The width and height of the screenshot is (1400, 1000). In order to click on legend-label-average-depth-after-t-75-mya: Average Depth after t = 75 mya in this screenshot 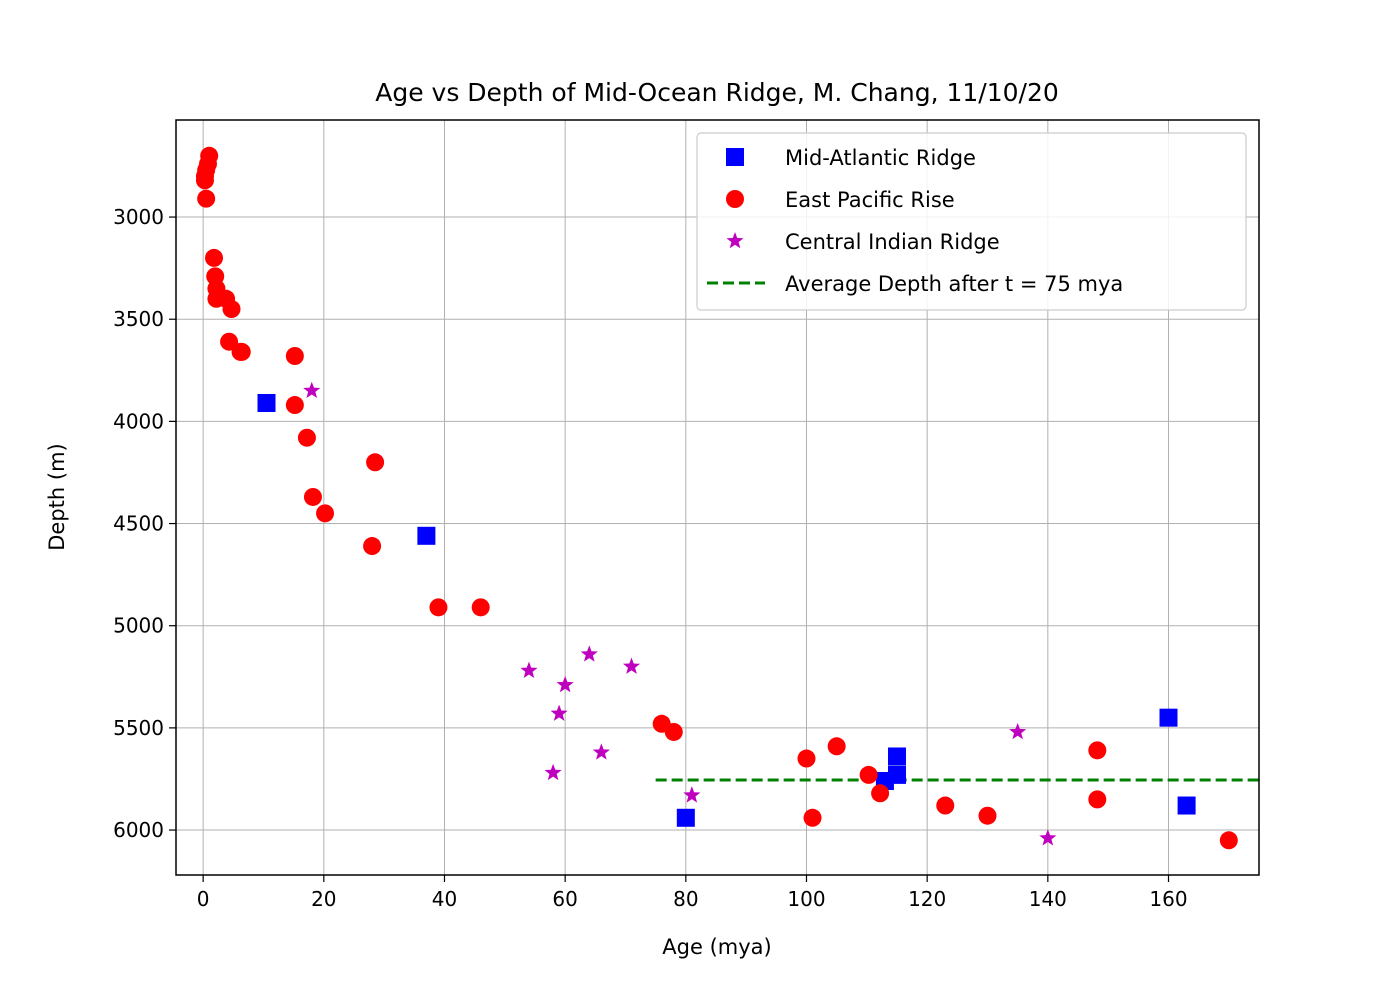, I will do `click(954, 284)`.